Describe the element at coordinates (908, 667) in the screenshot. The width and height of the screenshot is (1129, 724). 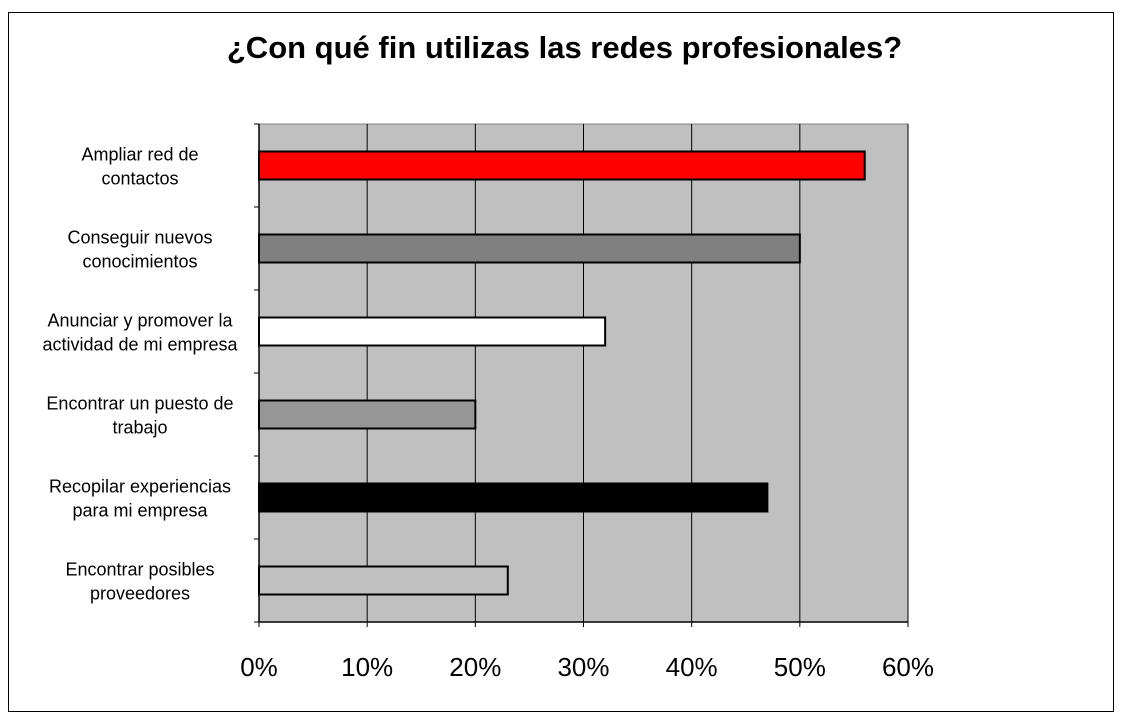
I see `x-tick-label: 60%` at that location.